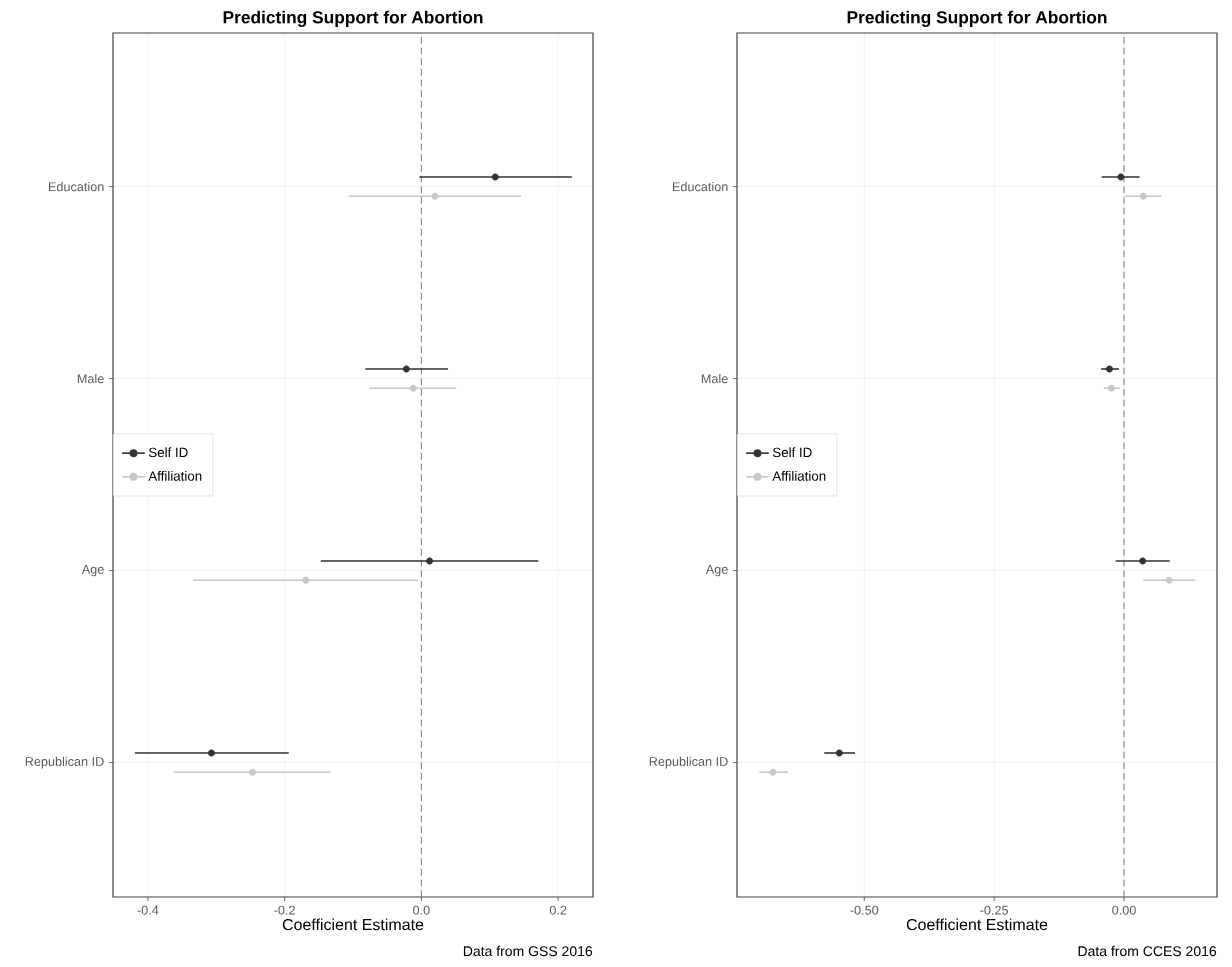  What do you see at coordinates (864, 910) in the screenshot?
I see `x-tick-label: -0.50` at bounding box center [864, 910].